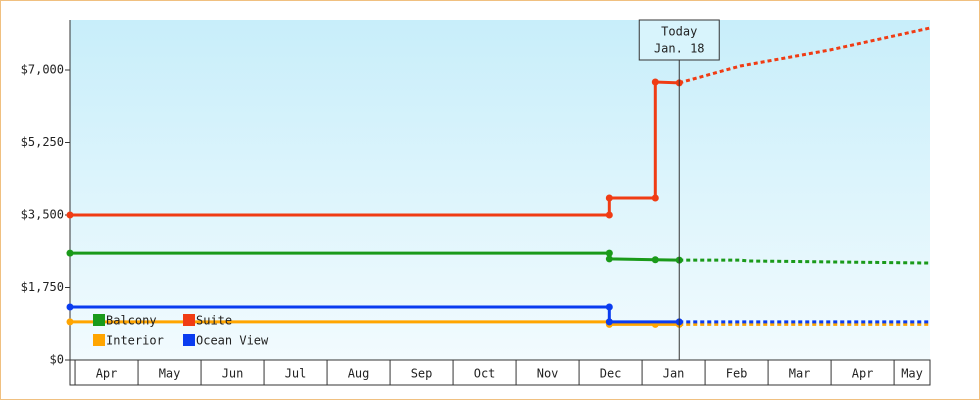 The width and height of the screenshot is (980, 400). I want to click on y-tick-label: $7,000, so click(42, 70).